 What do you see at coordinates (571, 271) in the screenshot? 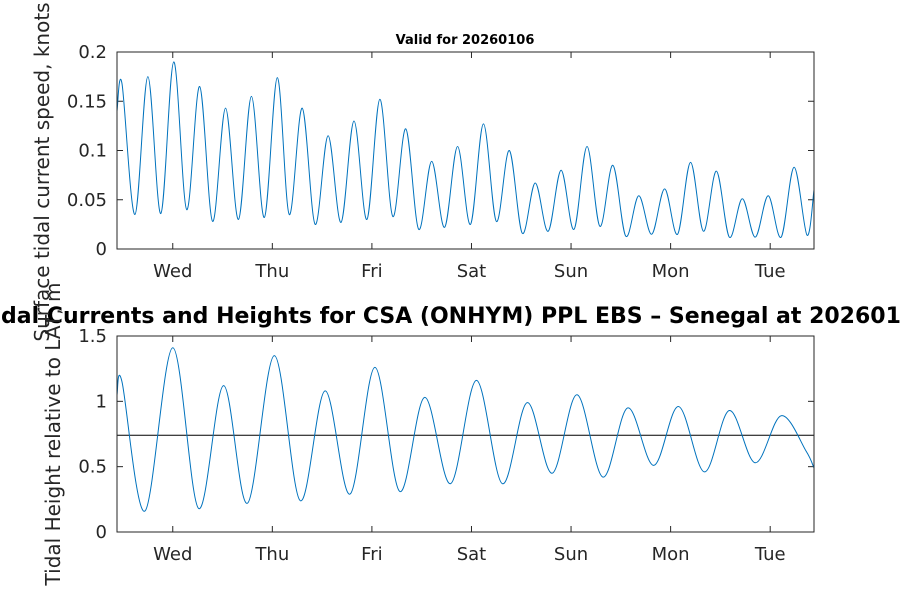
I see `current-x-tick-label: Sun` at bounding box center [571, 271].